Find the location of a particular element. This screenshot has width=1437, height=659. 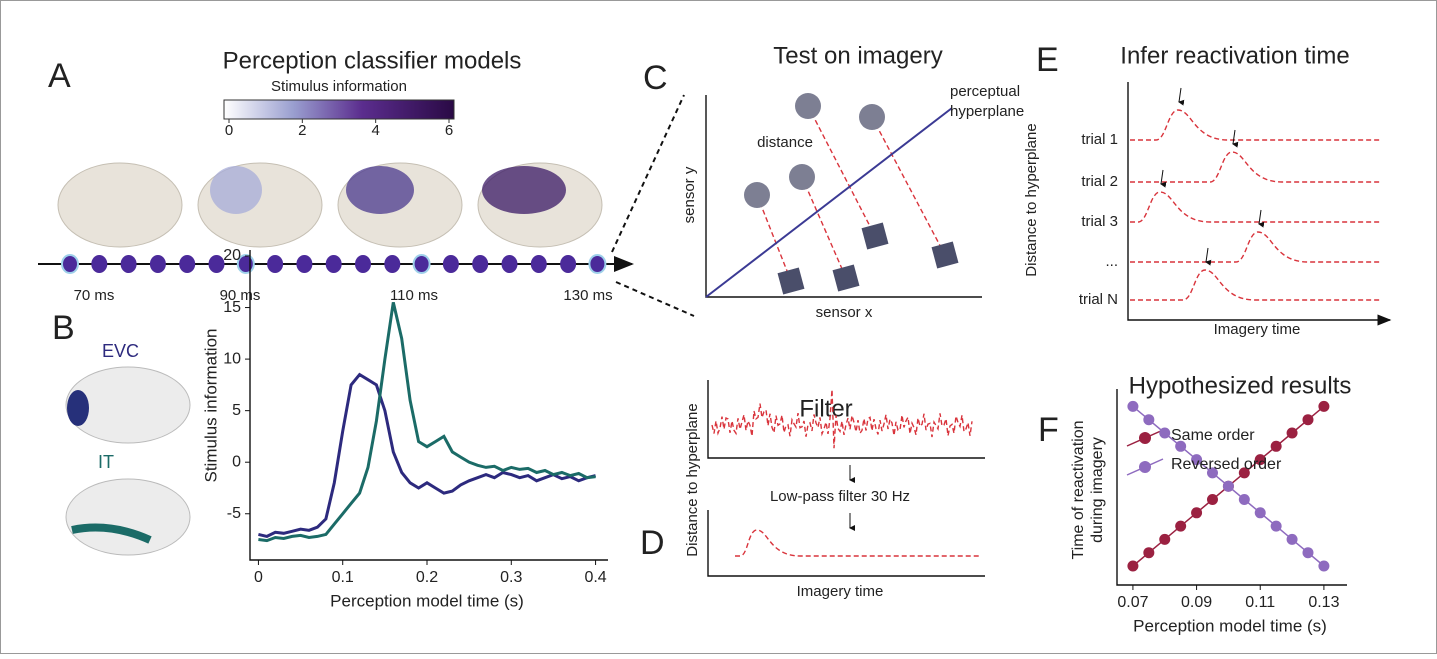

distance-lines is located at coordinates (851, 193).